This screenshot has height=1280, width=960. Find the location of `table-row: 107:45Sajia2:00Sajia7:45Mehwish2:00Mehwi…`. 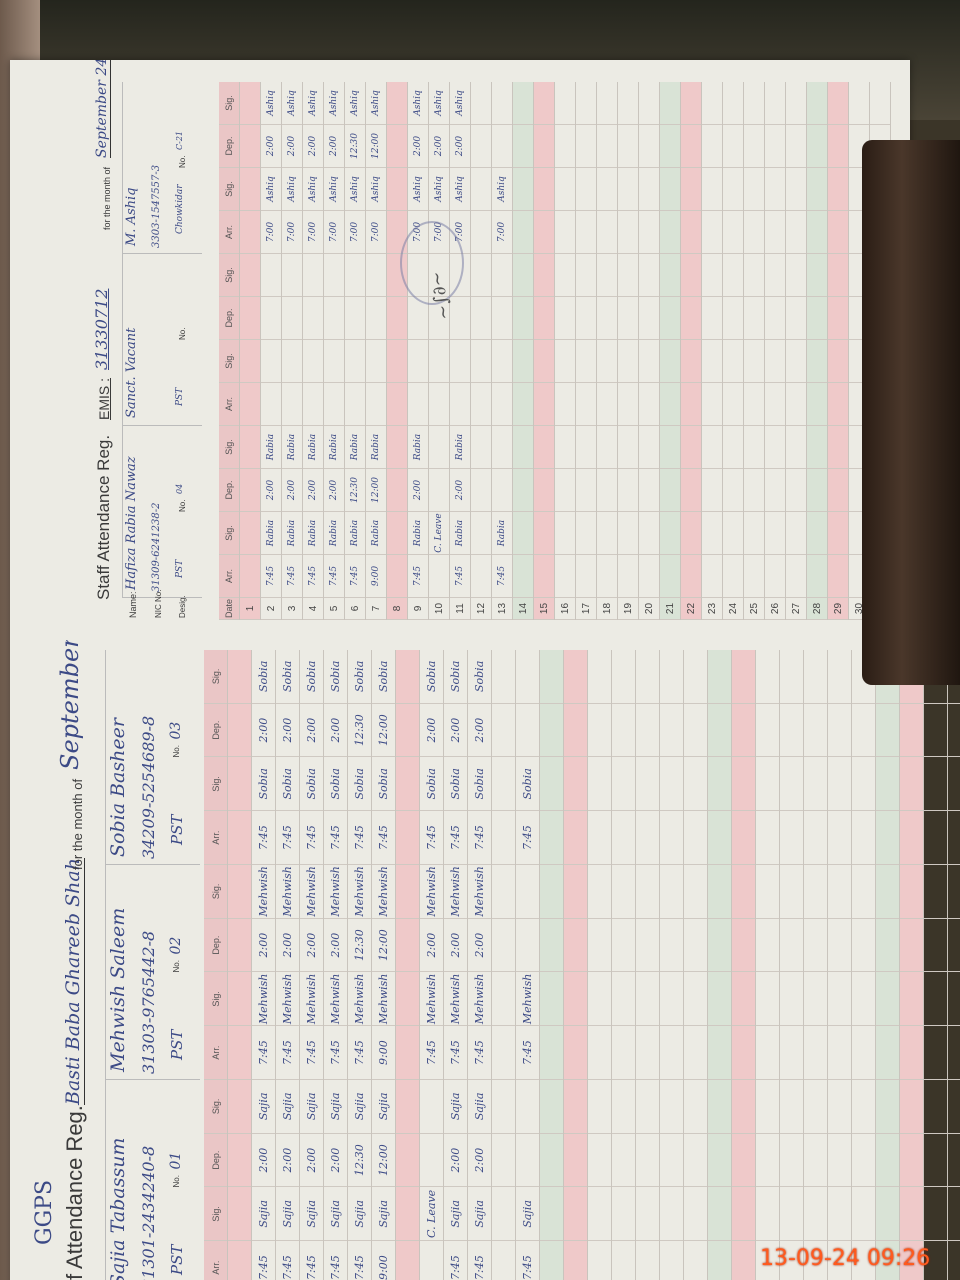

table-row: 107:45Sajia2:00Sajia7:45Mehwish2:00Mehwi… is located at coordinates (456, 965).